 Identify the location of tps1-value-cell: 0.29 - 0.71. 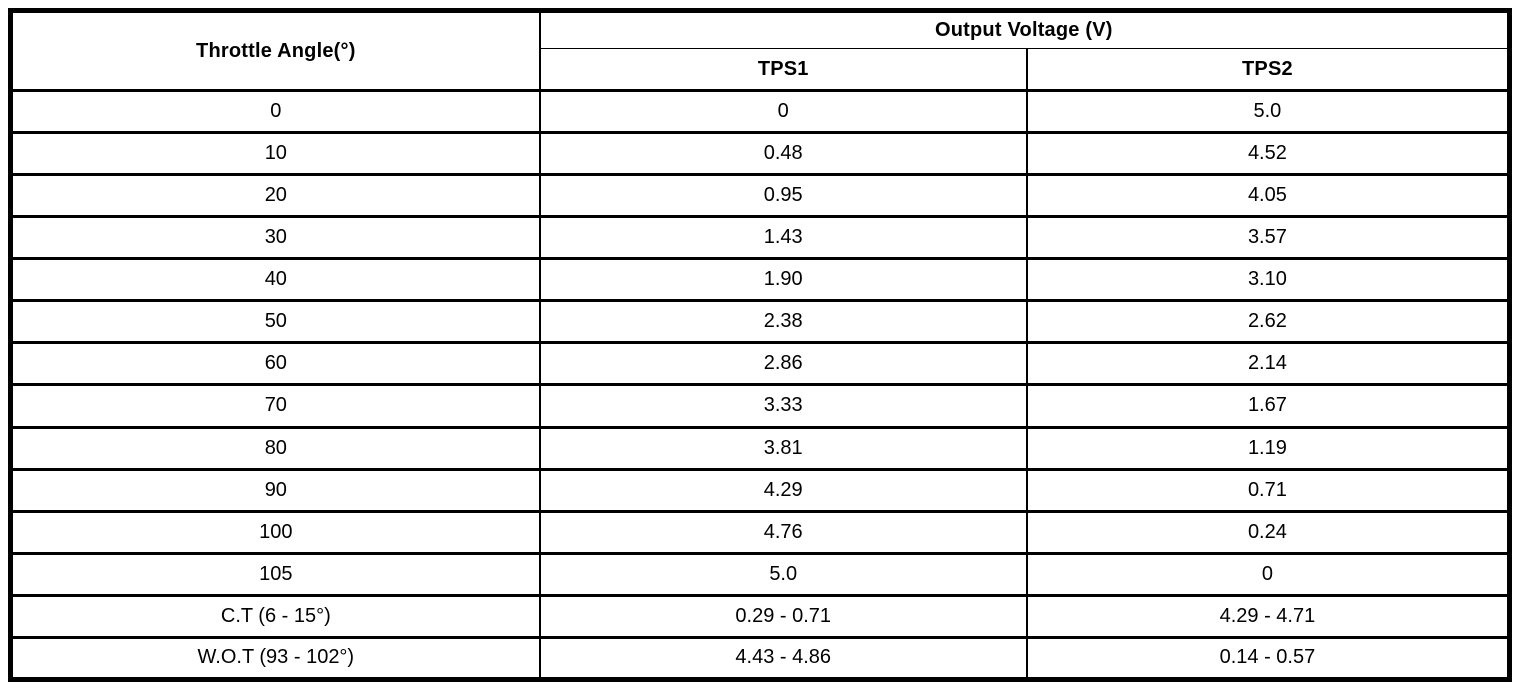
(783, 615).